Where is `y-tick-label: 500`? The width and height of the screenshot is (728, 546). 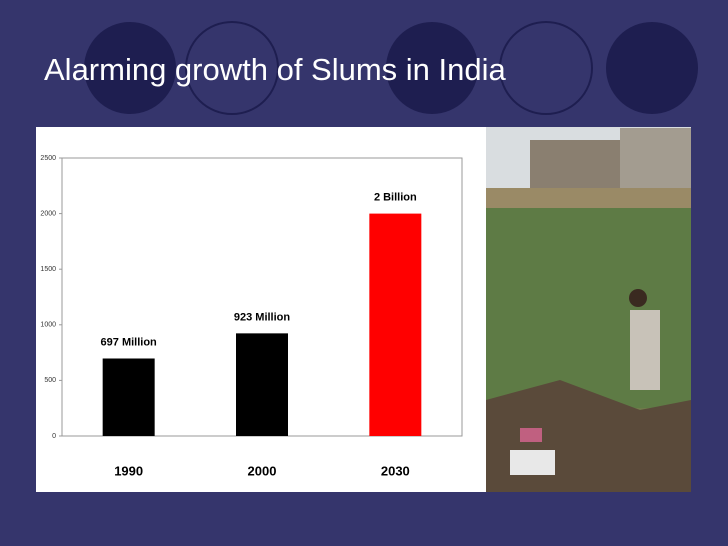 y-tick-label: 500 is located at coordinates (50, 380).